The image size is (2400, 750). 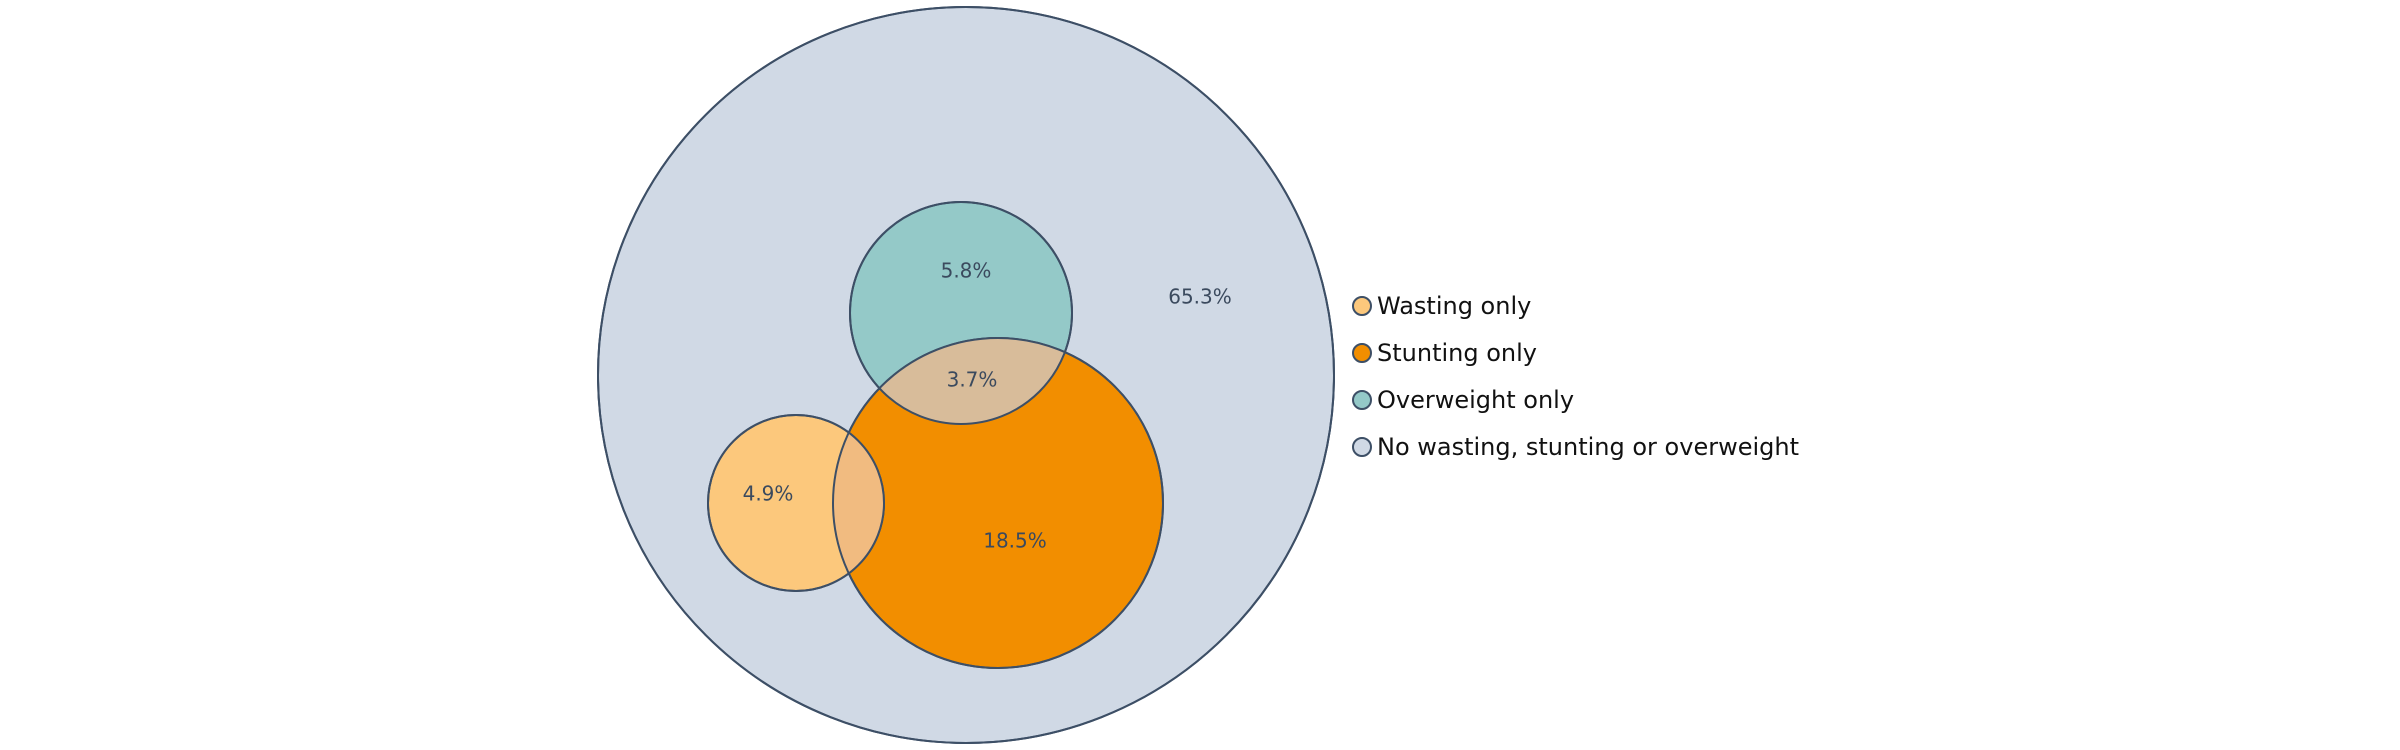 I want to click on legend-label-overweight: Overweight only, so click(x=1475, y=400).